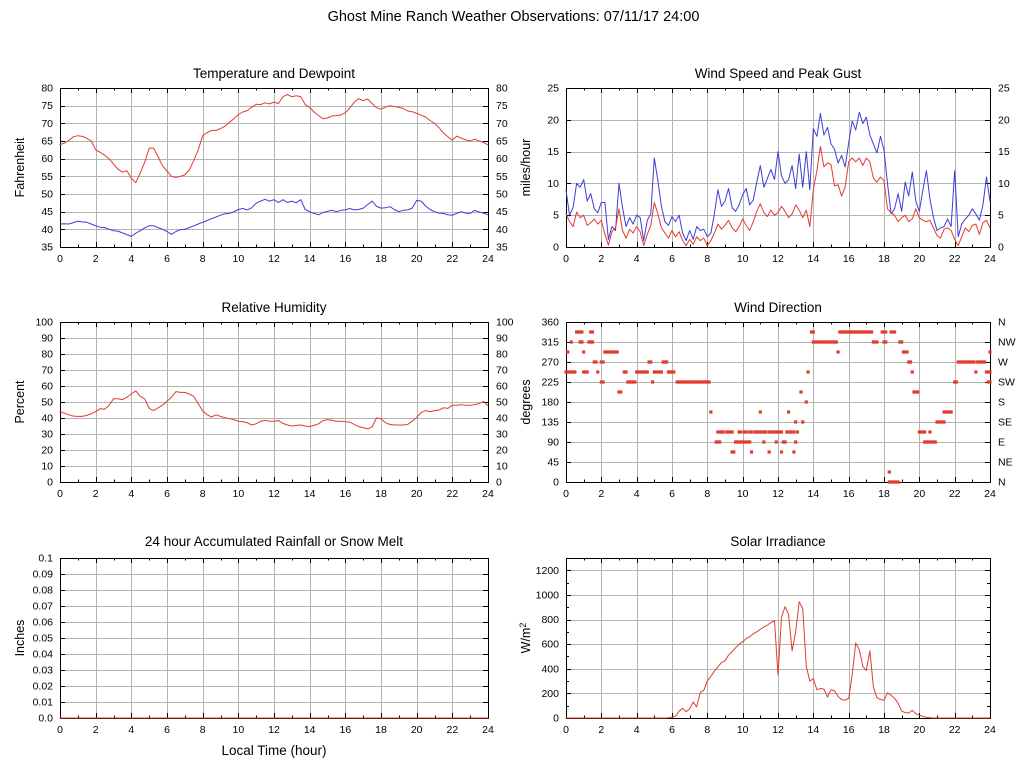  I want to click on svg-text: 180, so click(550, 403).